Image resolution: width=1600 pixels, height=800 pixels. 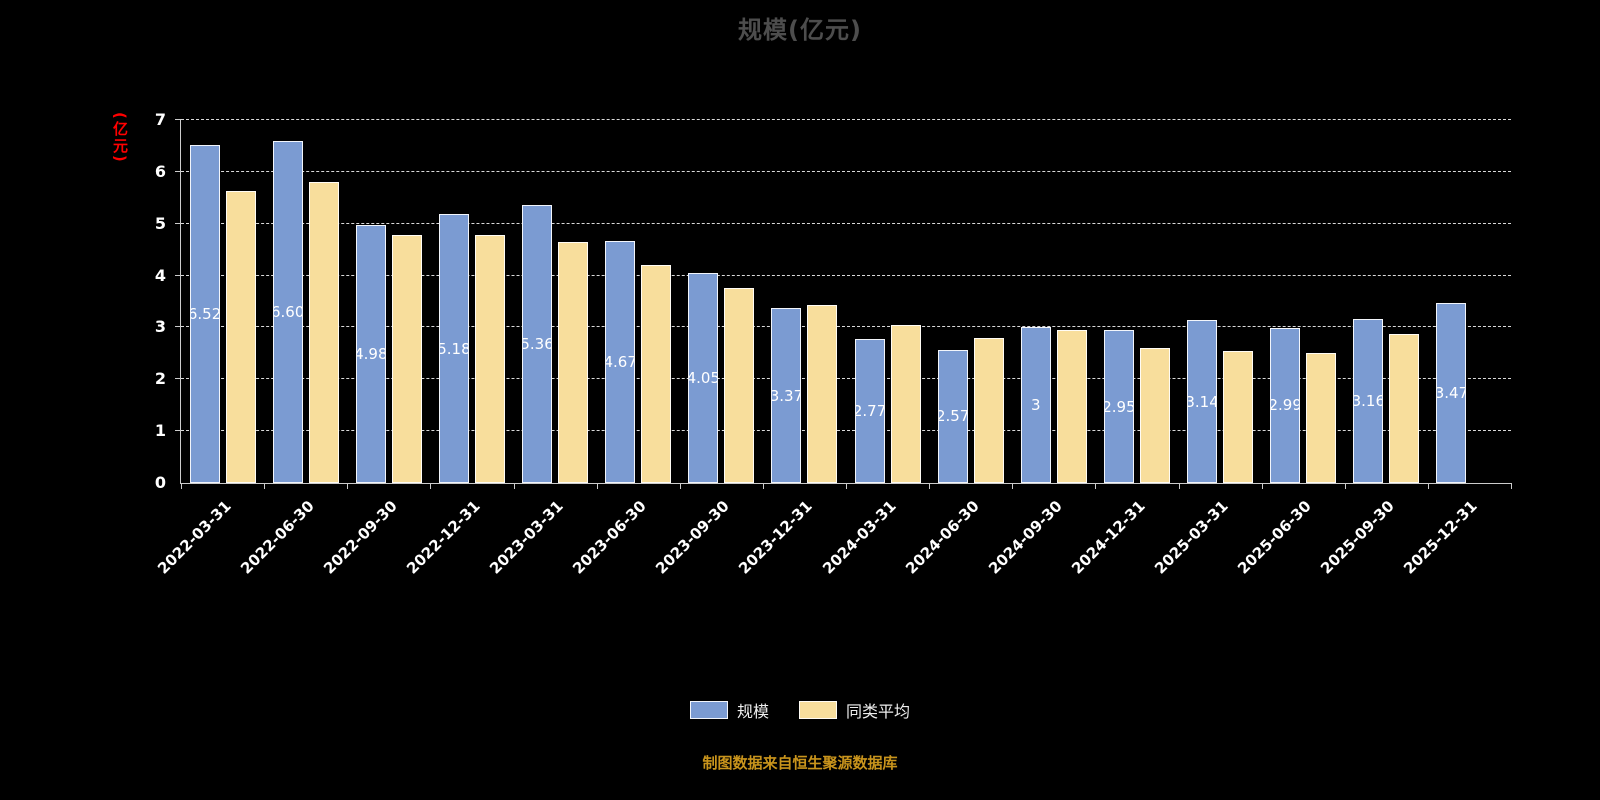 I want to click on bar-value-label: 3.37, so click(x=787, y=395).